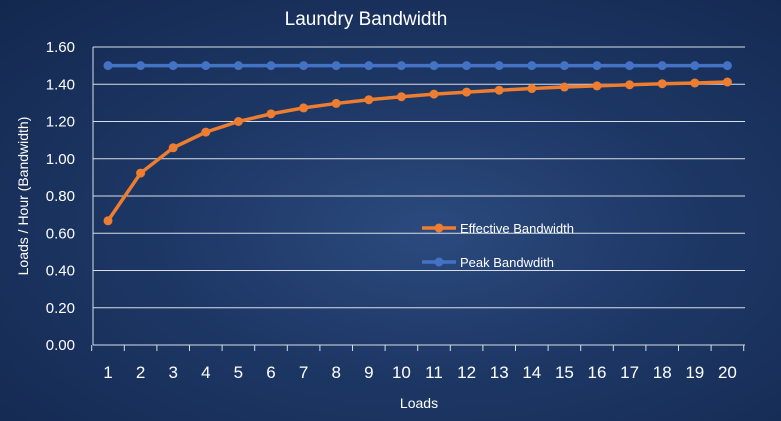  I want to click on y-tick-label: 1.60, so click(60, 47).